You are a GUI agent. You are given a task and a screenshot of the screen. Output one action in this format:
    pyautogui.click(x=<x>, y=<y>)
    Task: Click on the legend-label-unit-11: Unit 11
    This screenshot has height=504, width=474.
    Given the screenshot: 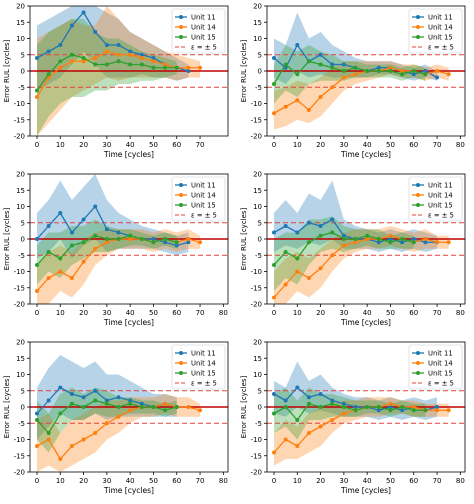 What is the action you would take?
    pyautogui.click(x=203, y=186)
    